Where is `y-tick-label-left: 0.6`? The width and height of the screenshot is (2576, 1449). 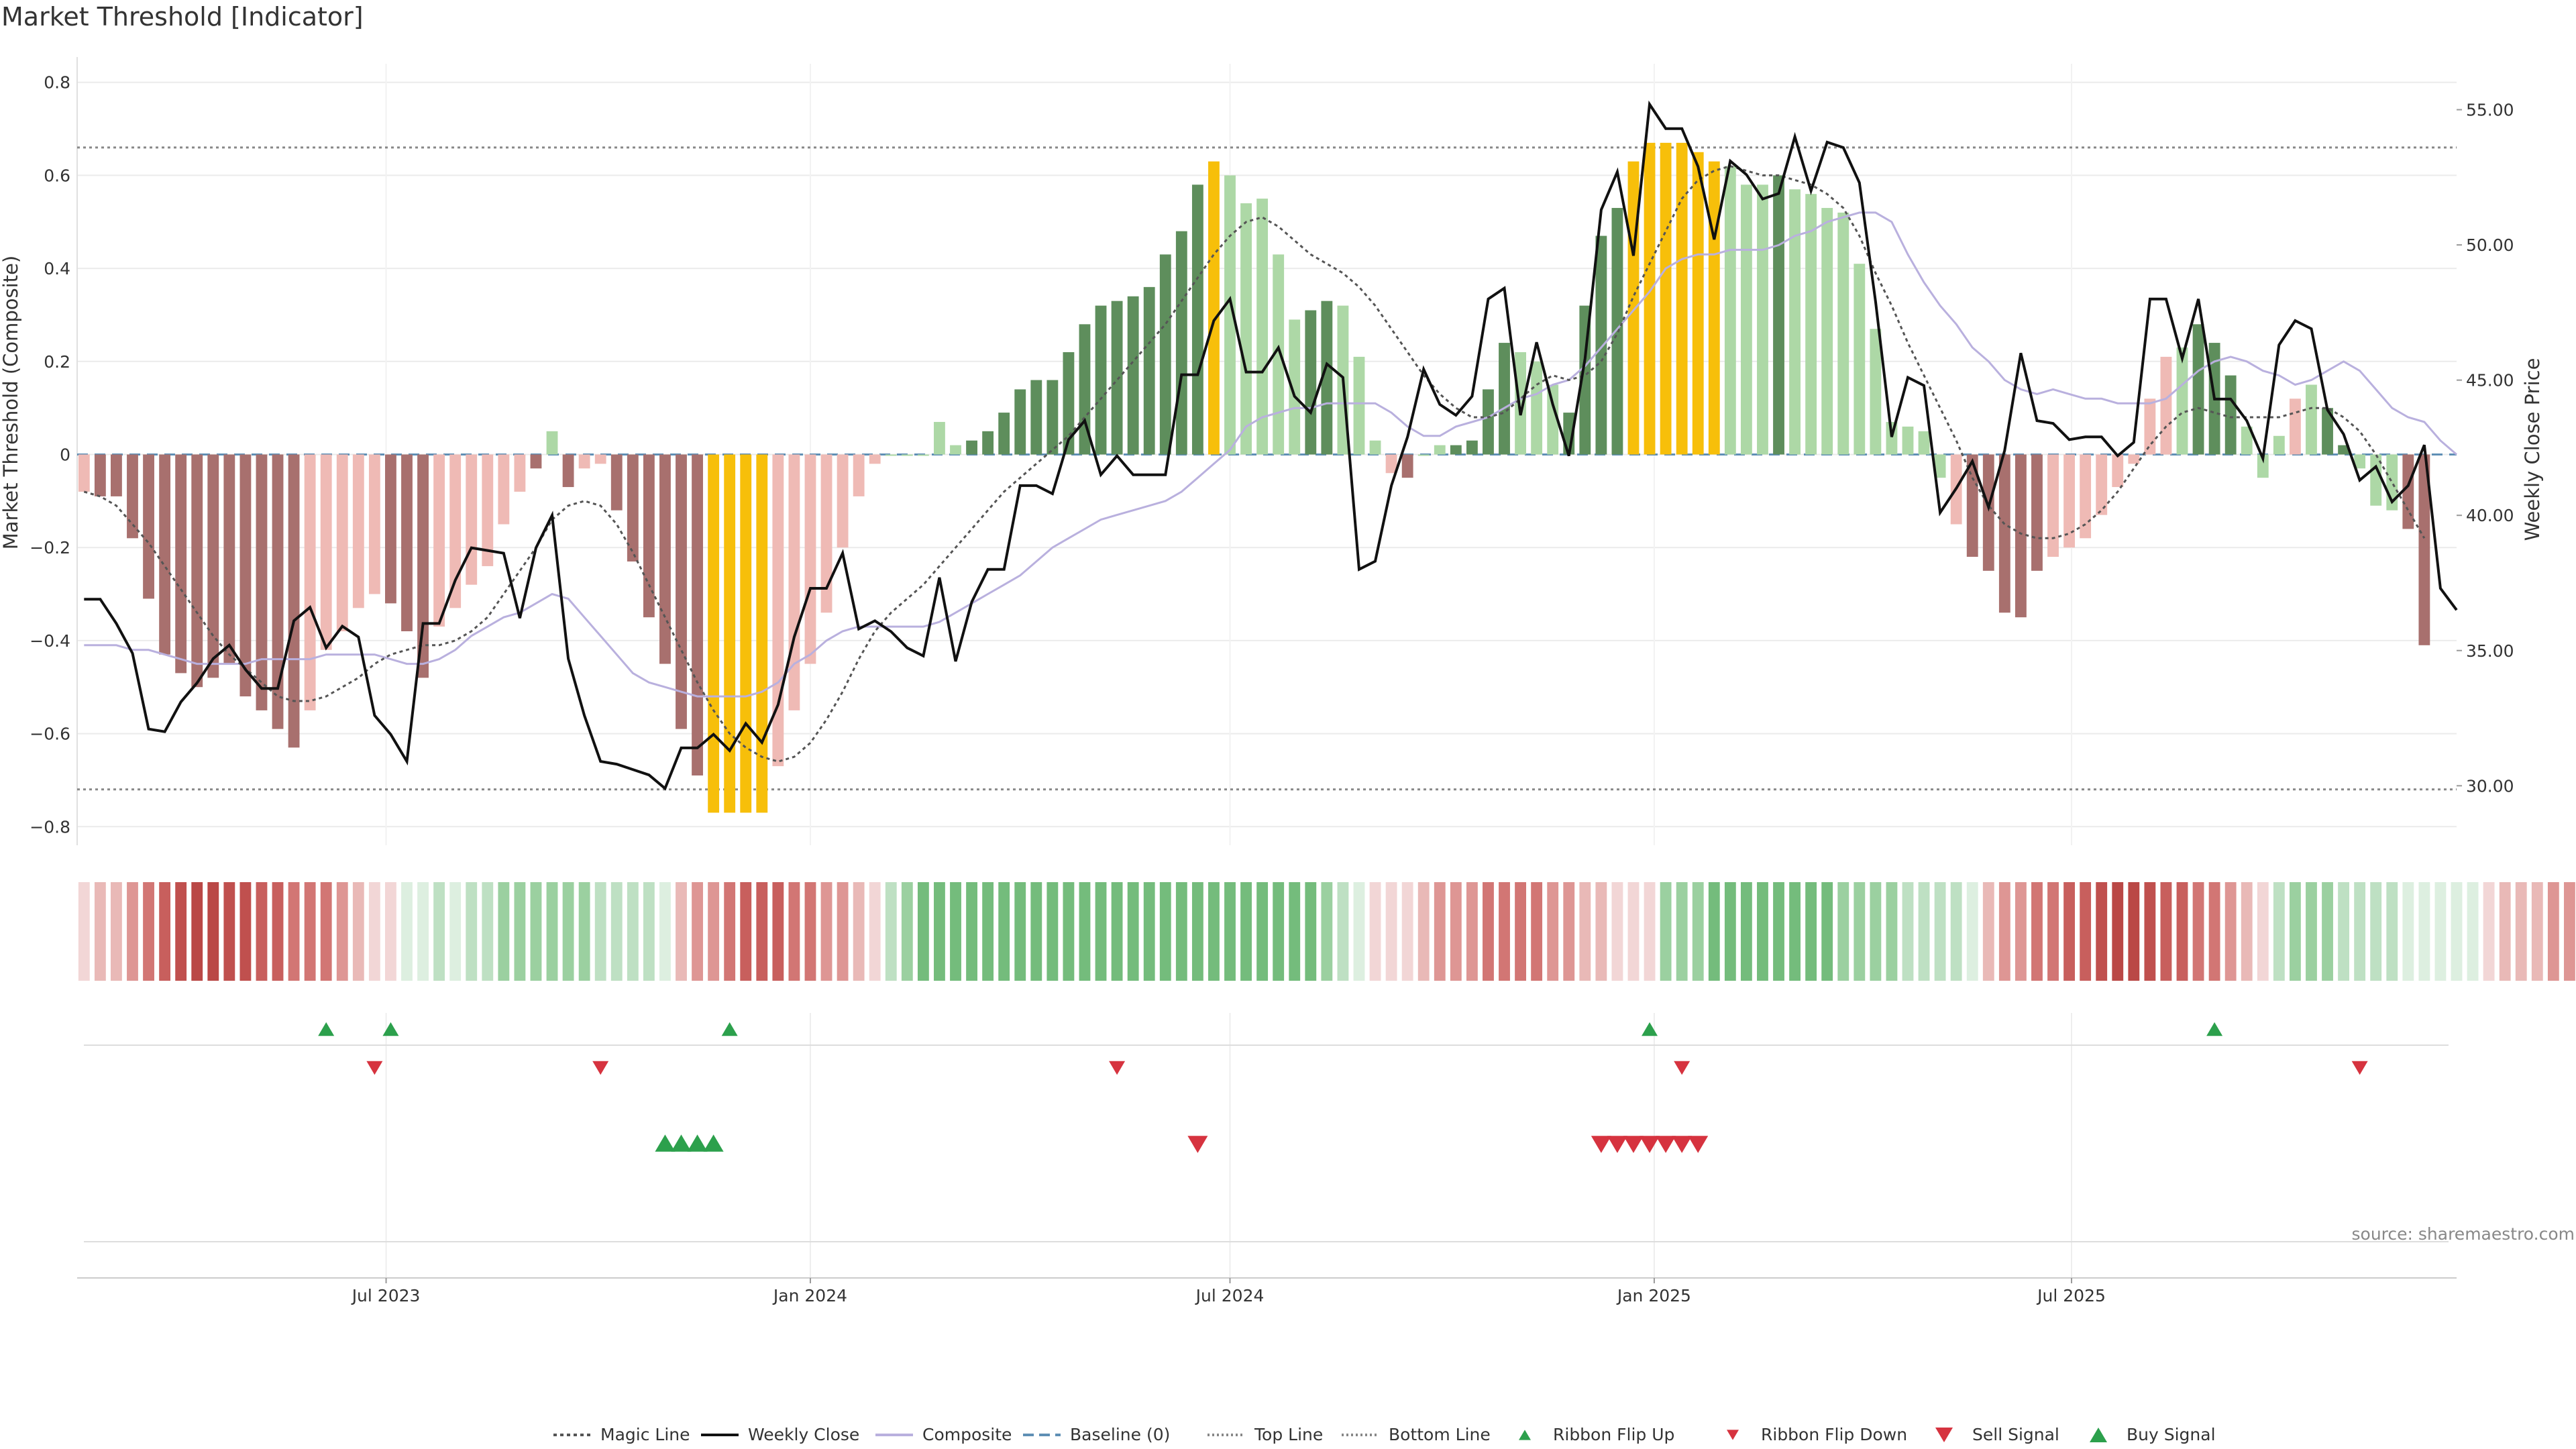 y-tick-label-left: 0.6 is located at coordinates (57, 175).